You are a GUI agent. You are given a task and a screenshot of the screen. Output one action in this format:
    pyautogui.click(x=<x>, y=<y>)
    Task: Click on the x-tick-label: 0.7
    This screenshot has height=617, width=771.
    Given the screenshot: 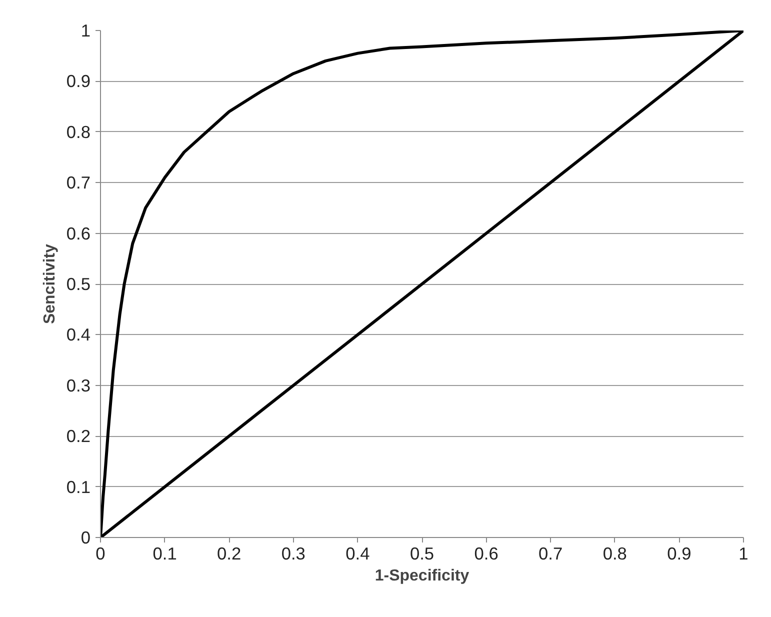 What is the action you would take?
    pyautogui.click(x=550, y=554)
    